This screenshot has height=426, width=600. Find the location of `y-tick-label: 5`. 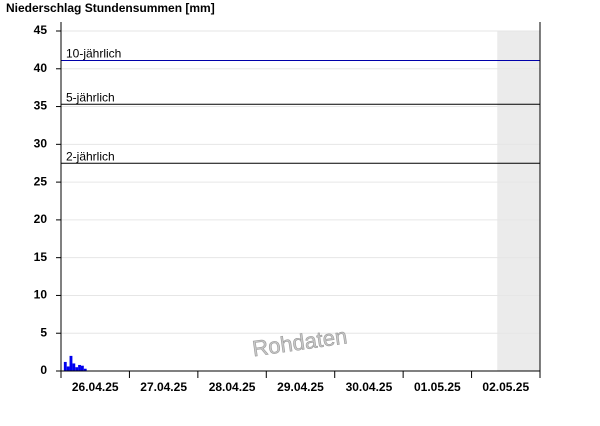

y-tick-label: 5 is located at coordinates (43, 332).